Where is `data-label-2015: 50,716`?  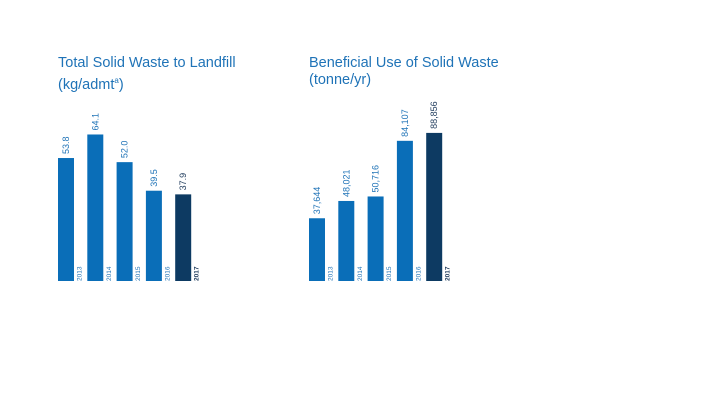 data-label-2015: 50,716 is located at coordinates (376, 179).